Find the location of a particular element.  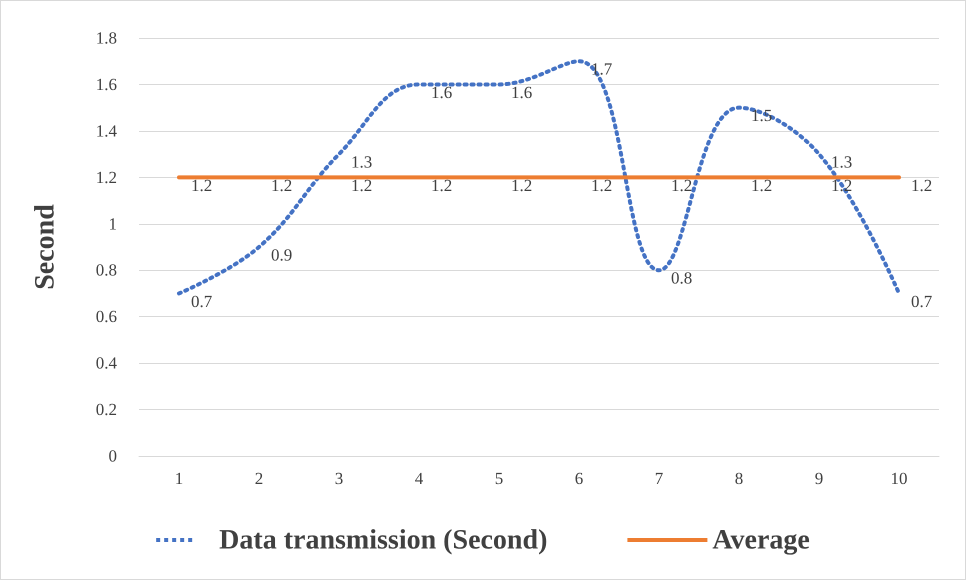

data-label: 0.9 is located at coordinates (281, 255).